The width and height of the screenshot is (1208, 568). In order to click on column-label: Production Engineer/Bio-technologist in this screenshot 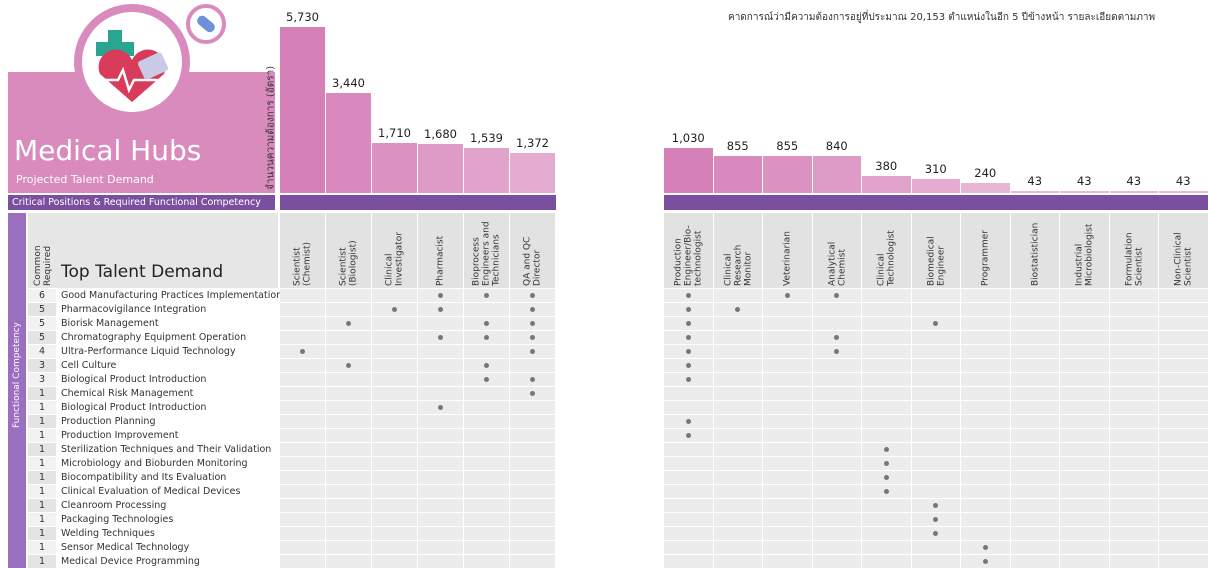, I will do `click(688, 255)`.